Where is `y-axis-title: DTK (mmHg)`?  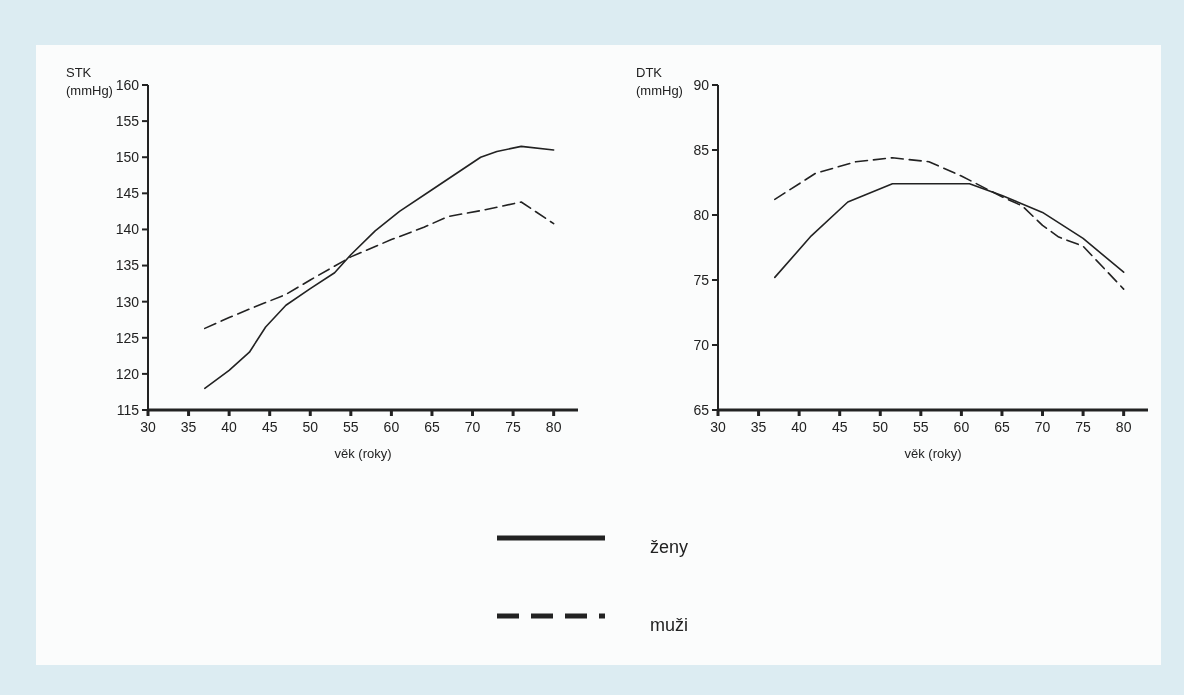 y-axis-title: DTK (mmHg) is located at coordinates (659, 81).